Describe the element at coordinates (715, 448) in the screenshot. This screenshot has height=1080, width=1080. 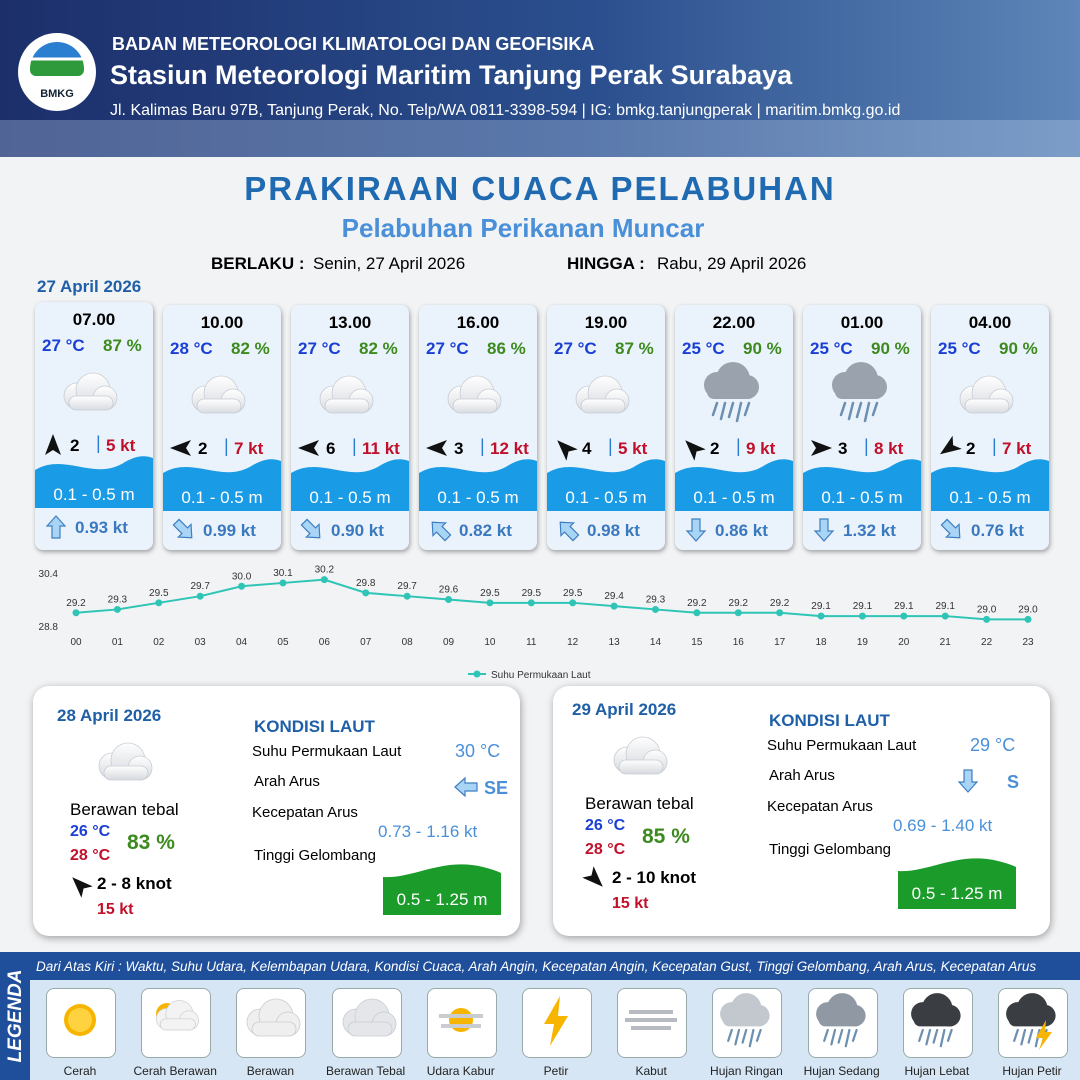
I see `wind-speed: 2` at that location.